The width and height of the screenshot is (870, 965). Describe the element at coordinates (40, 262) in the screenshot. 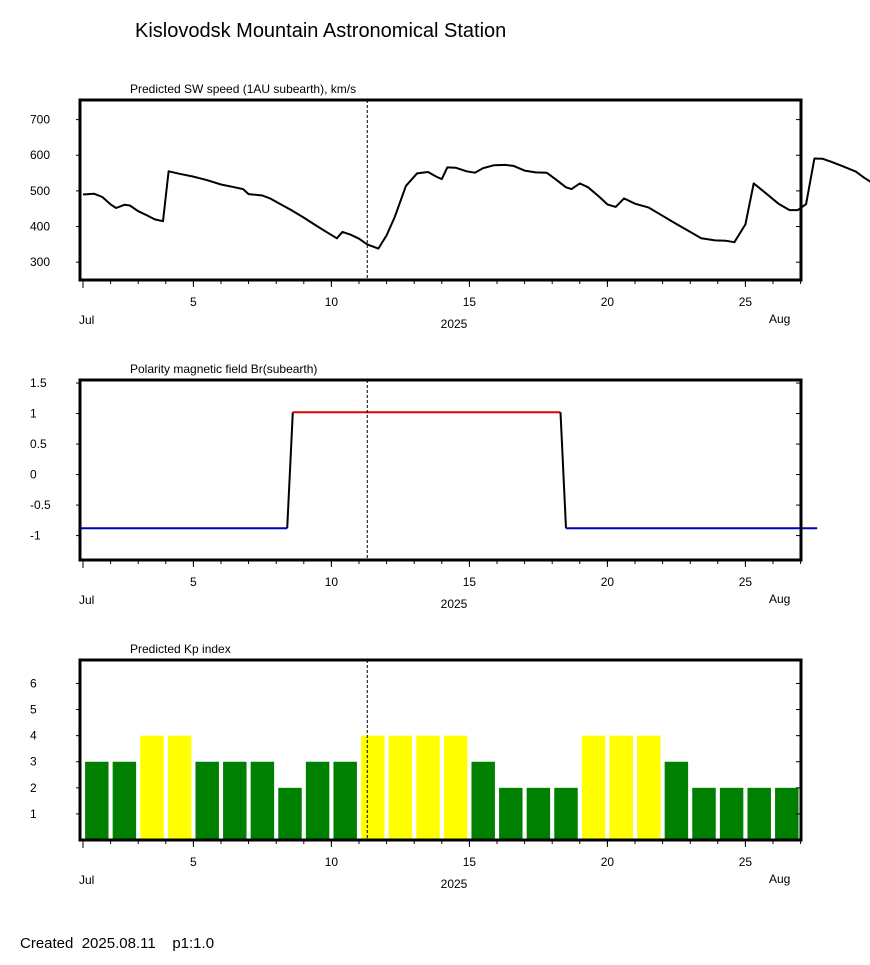

I see `sw-speed-ytick-label-1: 300` at that location.